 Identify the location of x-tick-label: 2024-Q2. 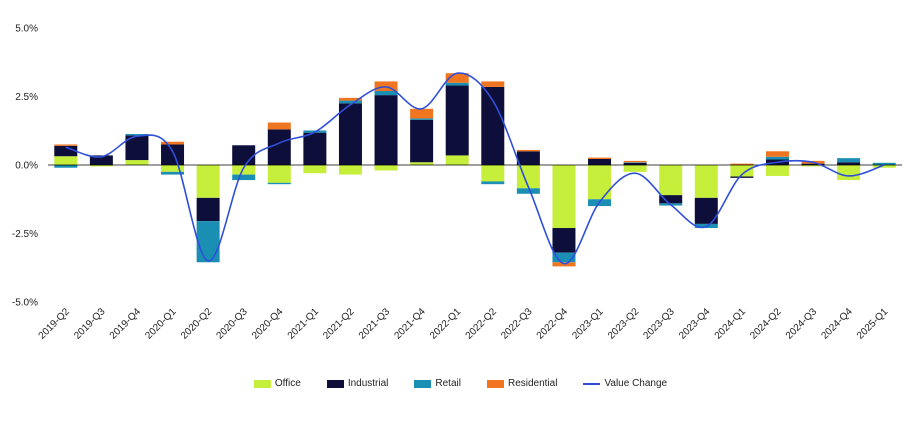
(766, 324).